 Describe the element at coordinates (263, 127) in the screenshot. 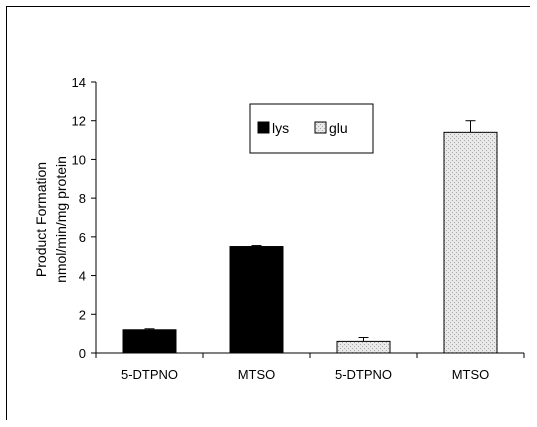

I see `legend-swatch-lys` at that location.